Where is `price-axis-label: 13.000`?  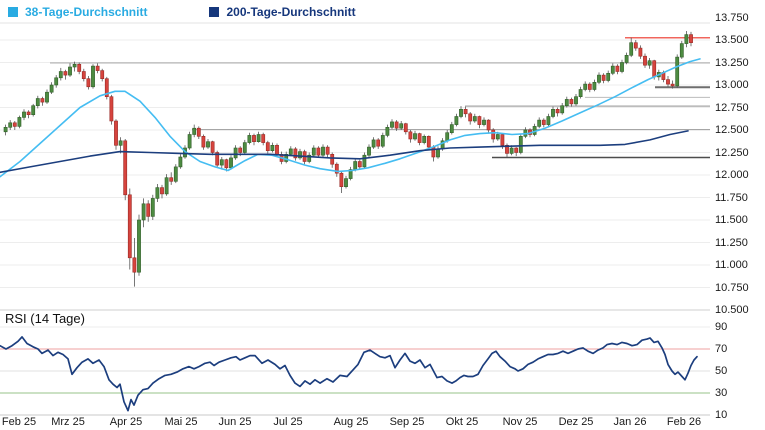 price-axis-label: 13.000 is located at coordinates (732, 85).